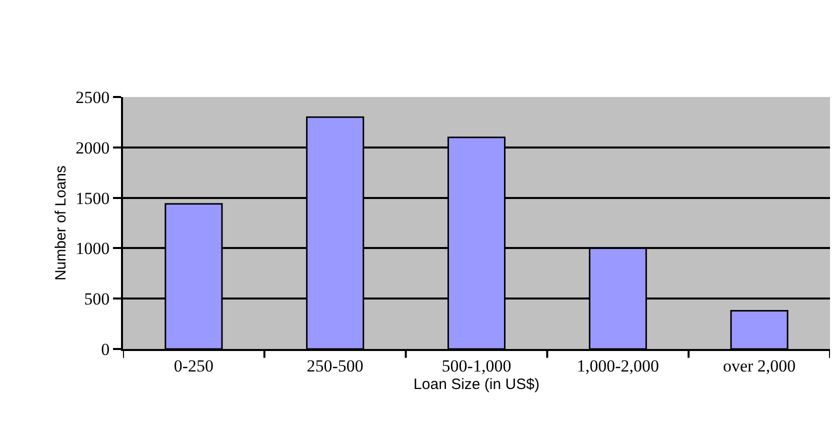 Image resolution: width=838 pixels, height=443 pixels. Describe the element at coordinates (93, 97) in the screenshot. I see `y-tick-label: 2500` at that location.